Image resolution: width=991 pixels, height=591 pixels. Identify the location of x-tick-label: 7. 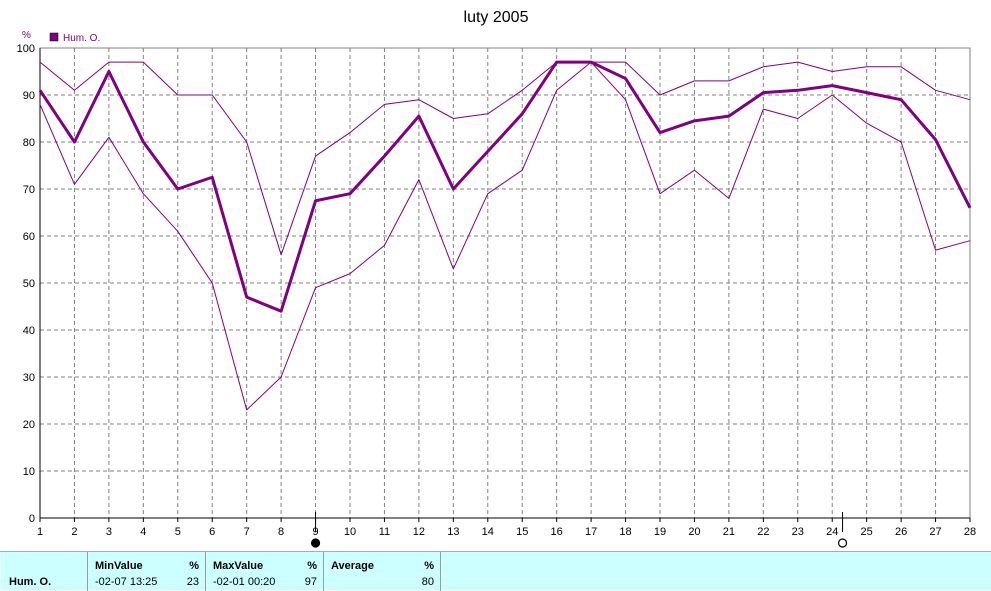
(247, 532).